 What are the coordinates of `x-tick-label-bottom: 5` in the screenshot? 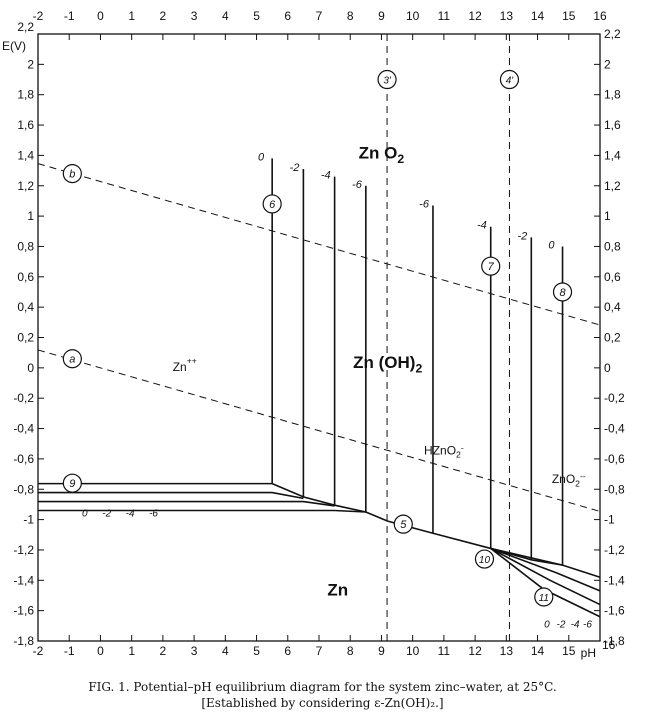 It's located at (256, 651).